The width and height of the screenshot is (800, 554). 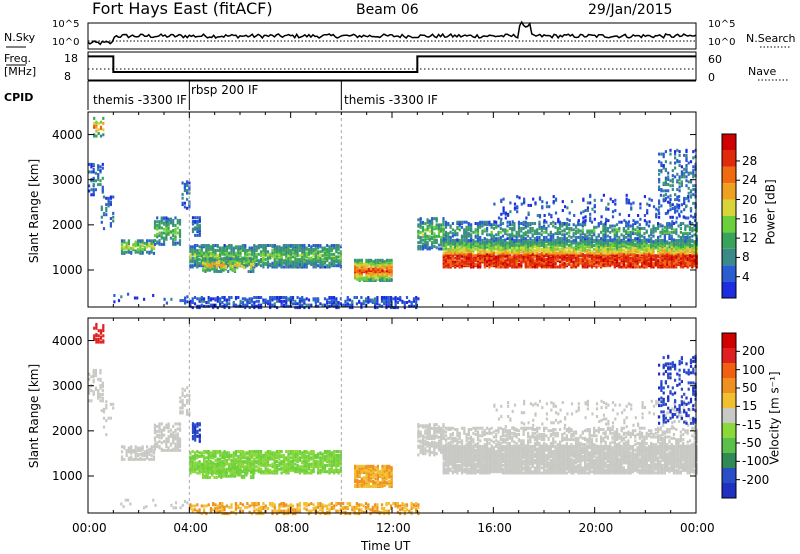 What do you see at coordinates (67, 269) in the screenshot?
I see `power-ytick-1000: 1000` at bounding box center [67, 269].